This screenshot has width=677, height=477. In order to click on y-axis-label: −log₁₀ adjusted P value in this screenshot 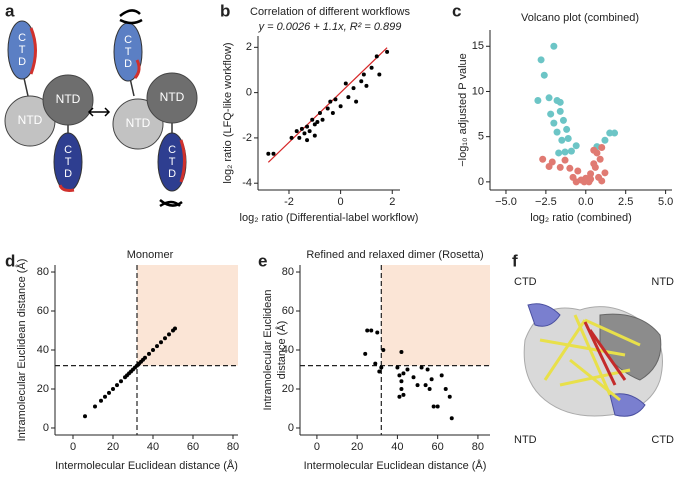, I will do `click(463, 110)`.